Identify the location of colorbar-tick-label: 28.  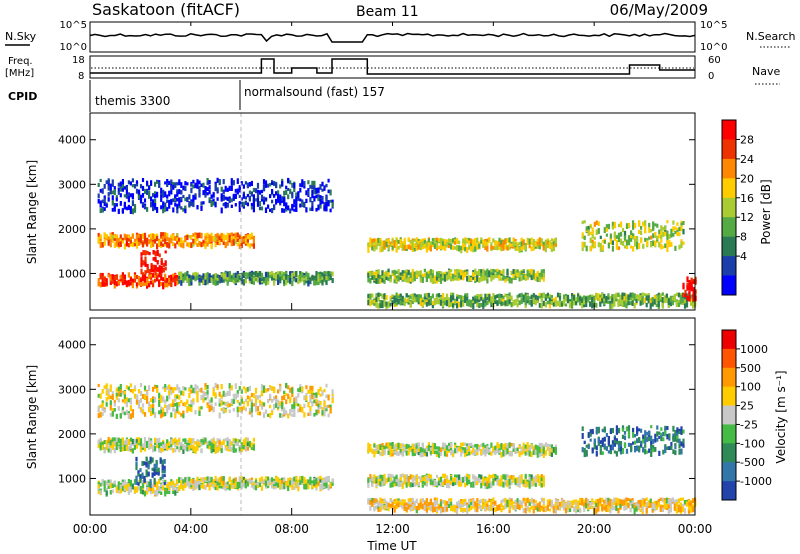
(747, 139).